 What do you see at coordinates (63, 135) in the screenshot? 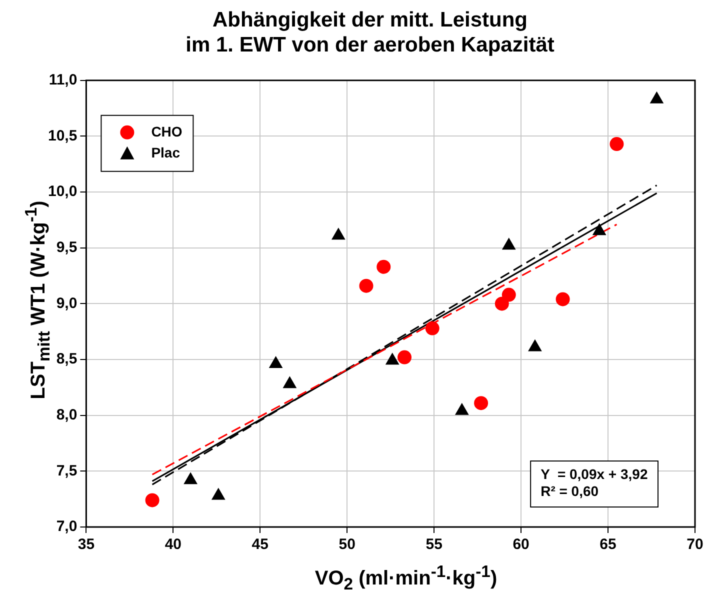
I see `y-tick-label: 10,5` at bounding box center [63, 135].